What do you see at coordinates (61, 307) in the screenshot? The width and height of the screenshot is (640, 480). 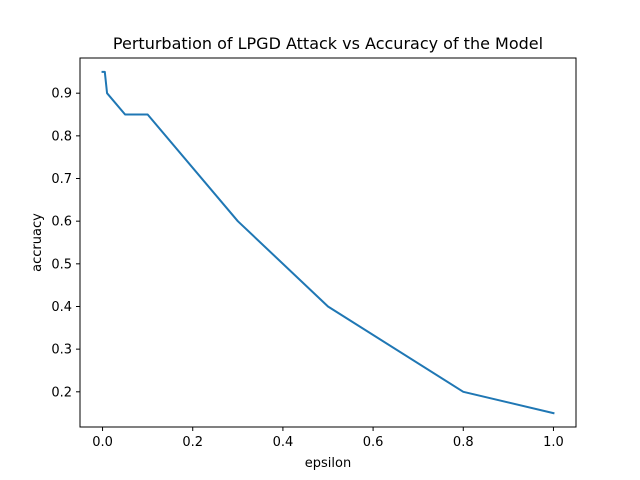 I see `y-tick-label: 0.4` at bounding box center [61, 307].